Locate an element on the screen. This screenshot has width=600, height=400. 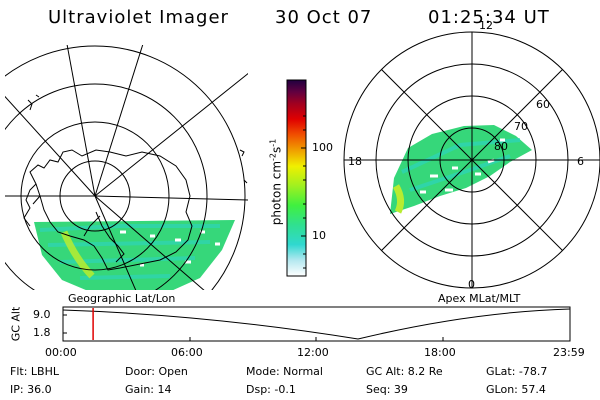
date-label: 30 Oct 07 is located at coordinates (324, 17).